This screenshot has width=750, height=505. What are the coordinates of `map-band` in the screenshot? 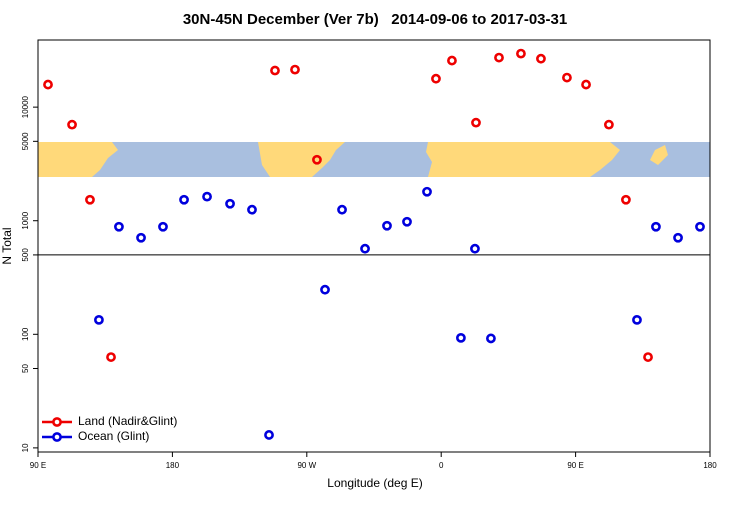 It's located at (374, 159).